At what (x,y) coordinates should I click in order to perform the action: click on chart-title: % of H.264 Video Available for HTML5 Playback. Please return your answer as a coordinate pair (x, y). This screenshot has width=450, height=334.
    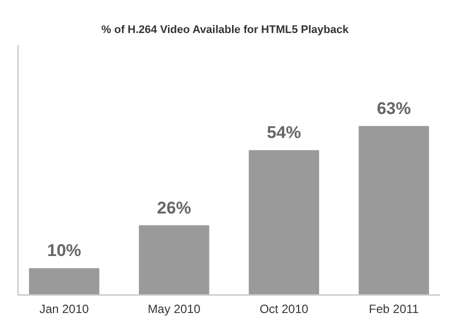
    Looking at the image, I should click on (225, 30).